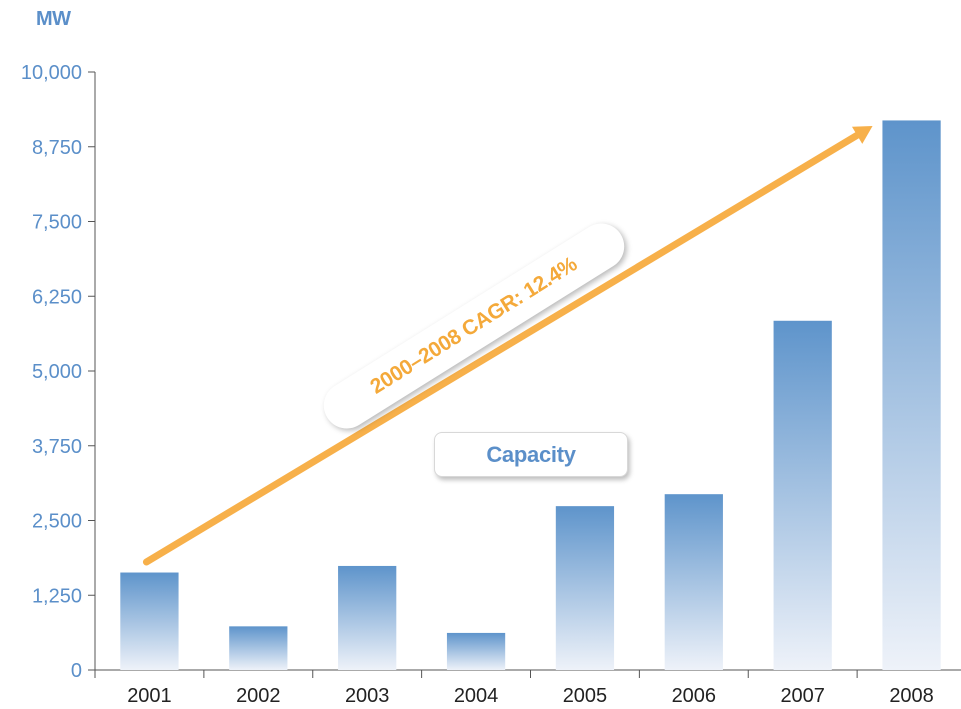  Describe the element at coordinates (476, 651) in the screenshot. I see `bar-2004` at that location.